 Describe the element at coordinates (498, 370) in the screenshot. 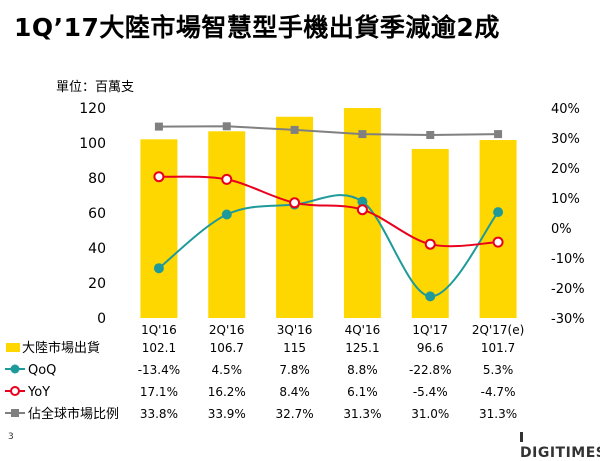

I see `table-cell: 5.3%` at that location.